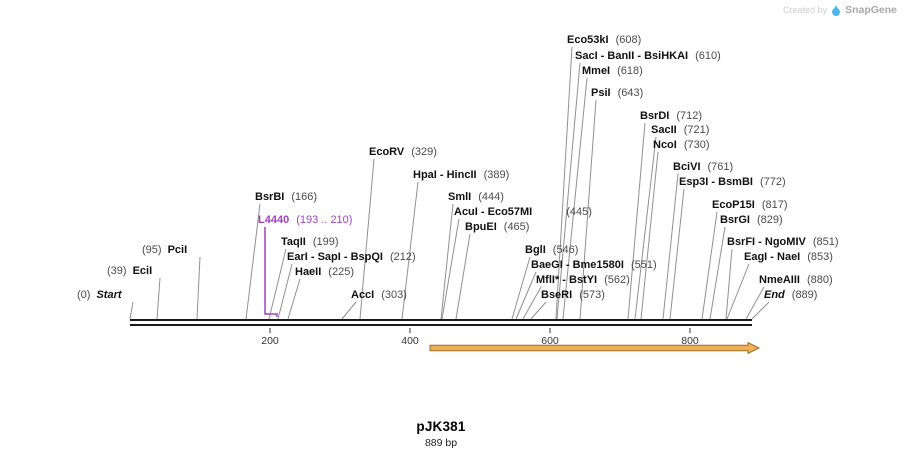 Image resolution: width=907 pixels, height=460 pixels. What do you see at coordinates (308, 272) in the screenshot?
I see `enzyme-name: HaeII` at bounding box center [308, 272].